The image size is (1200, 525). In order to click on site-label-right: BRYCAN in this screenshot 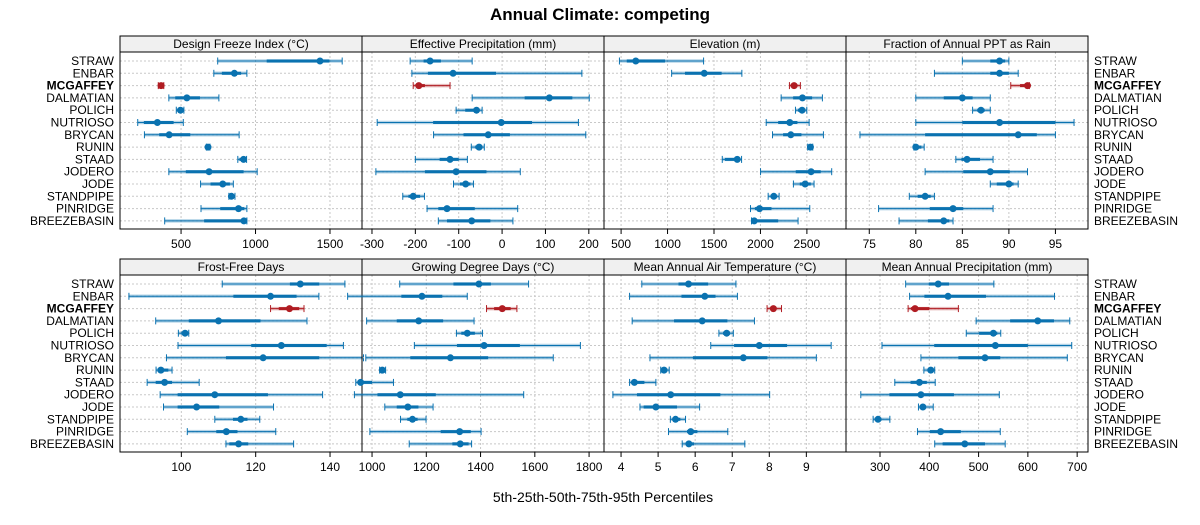, I will do `click(1119, 135)`.